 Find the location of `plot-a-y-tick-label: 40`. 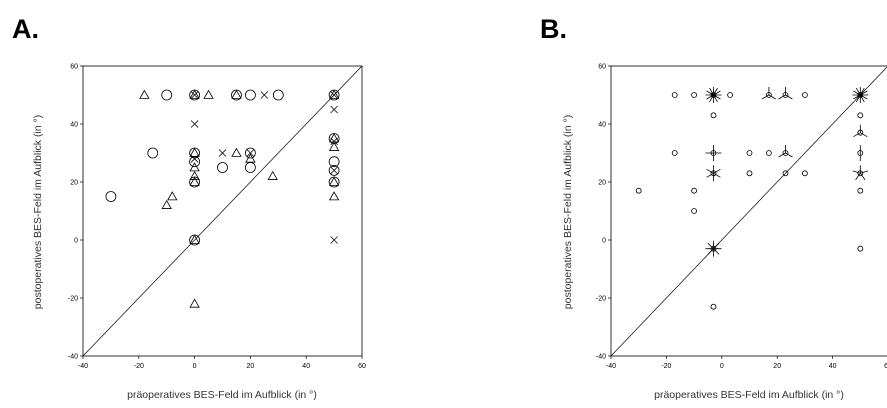

plot-a-y-tick-label: 40 is located at coordinates (74, 125).